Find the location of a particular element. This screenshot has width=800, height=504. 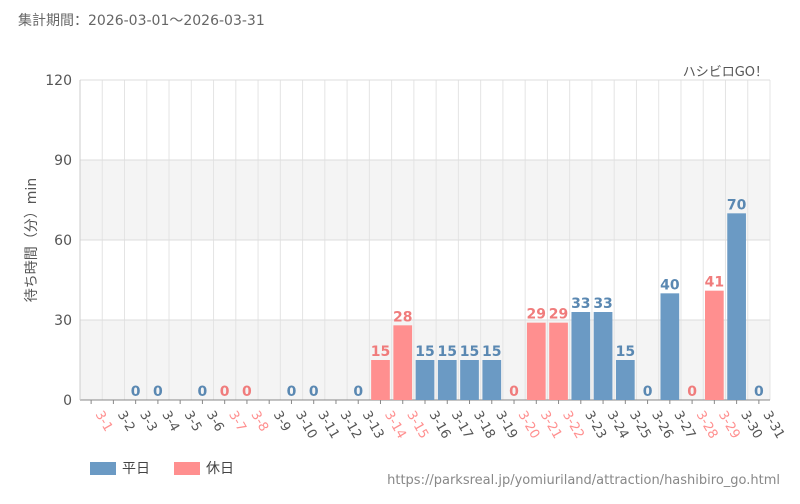

x-tick-label: 3-26 is located at coordinates (662, 425).